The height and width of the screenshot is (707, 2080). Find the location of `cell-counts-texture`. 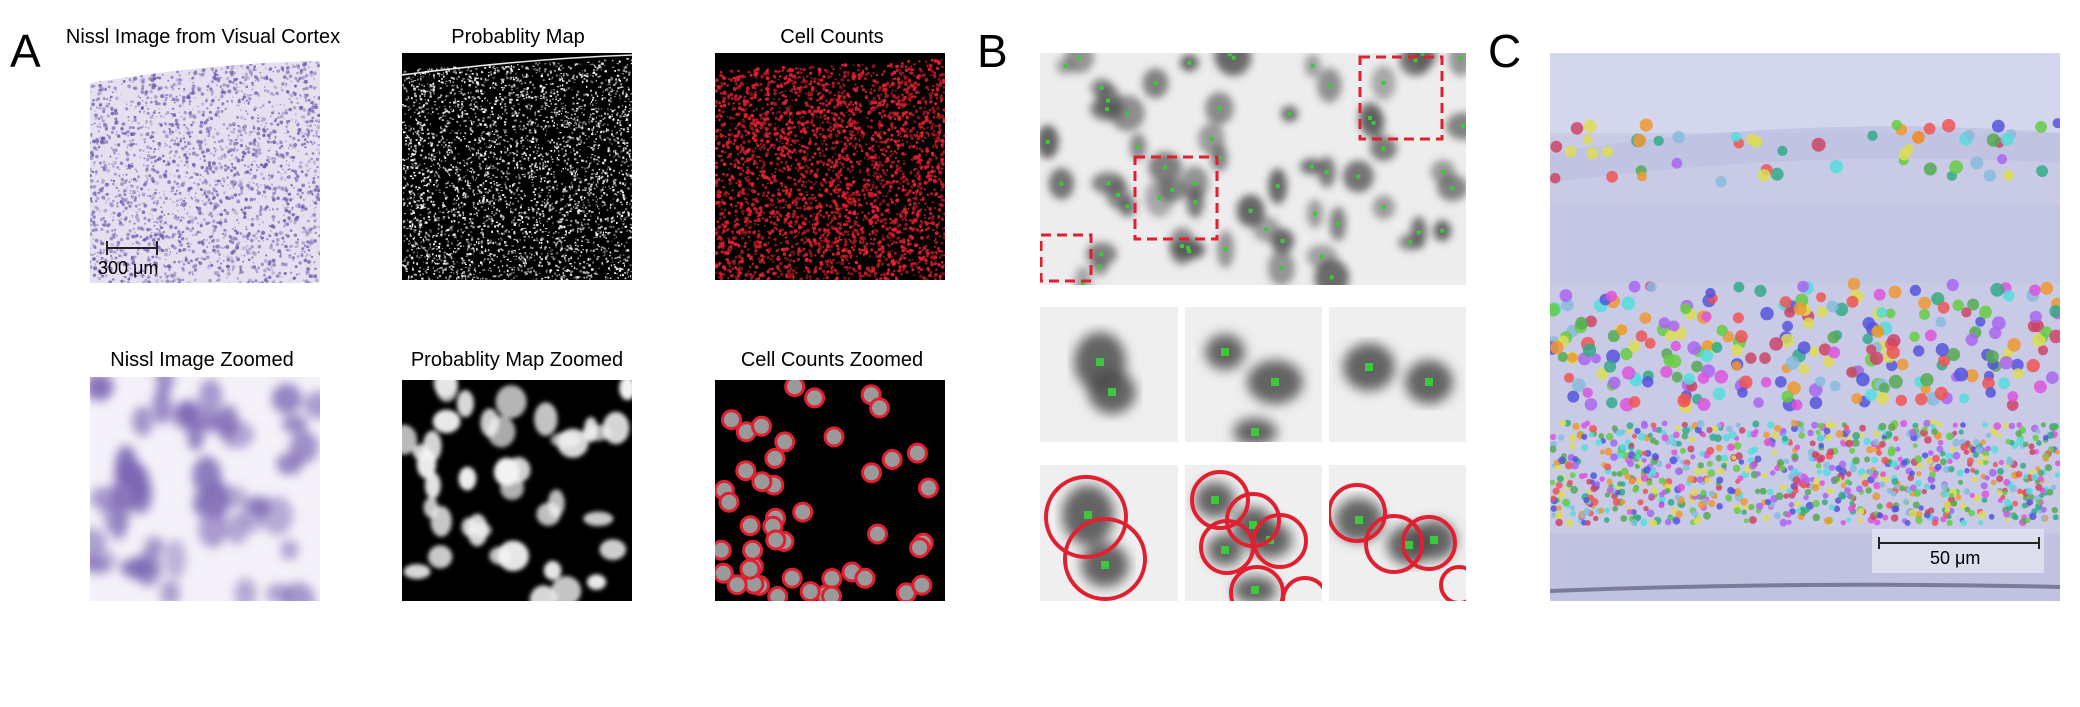

cell-counts-texture is located at coordinates (830, 169).